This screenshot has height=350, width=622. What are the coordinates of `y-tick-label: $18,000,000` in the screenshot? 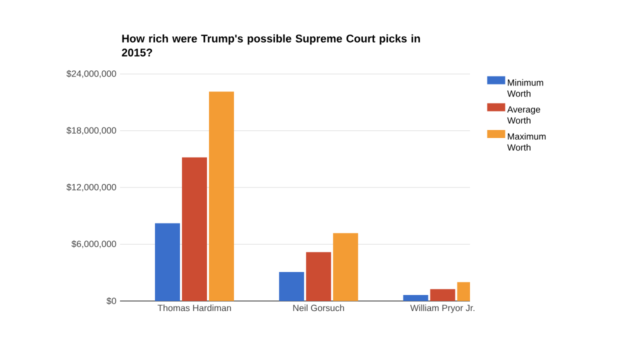 It's located at (91, 130).